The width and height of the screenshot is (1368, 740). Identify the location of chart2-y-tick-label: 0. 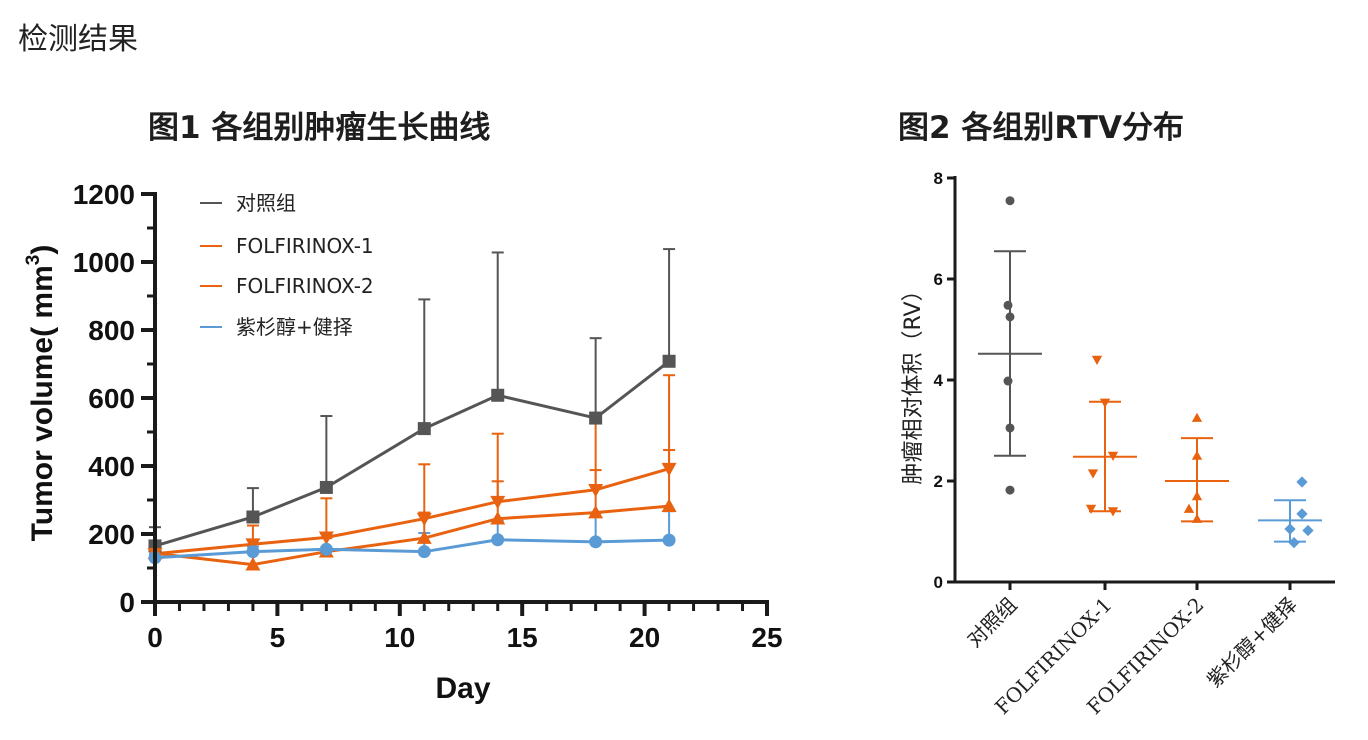
(938, 582).